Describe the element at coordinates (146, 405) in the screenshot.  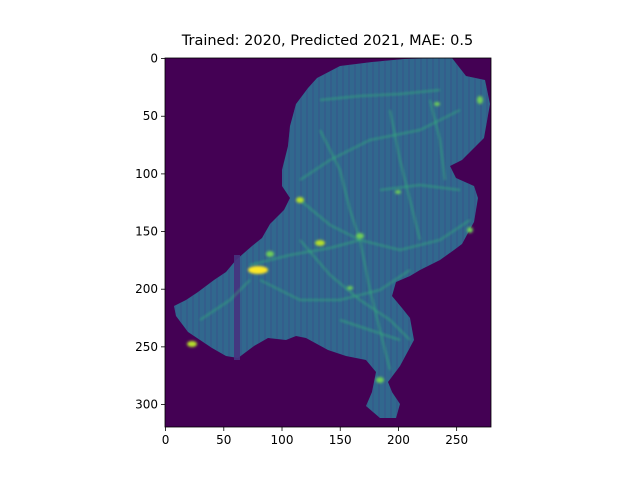
I see `y-tick-label: 300` at that location.